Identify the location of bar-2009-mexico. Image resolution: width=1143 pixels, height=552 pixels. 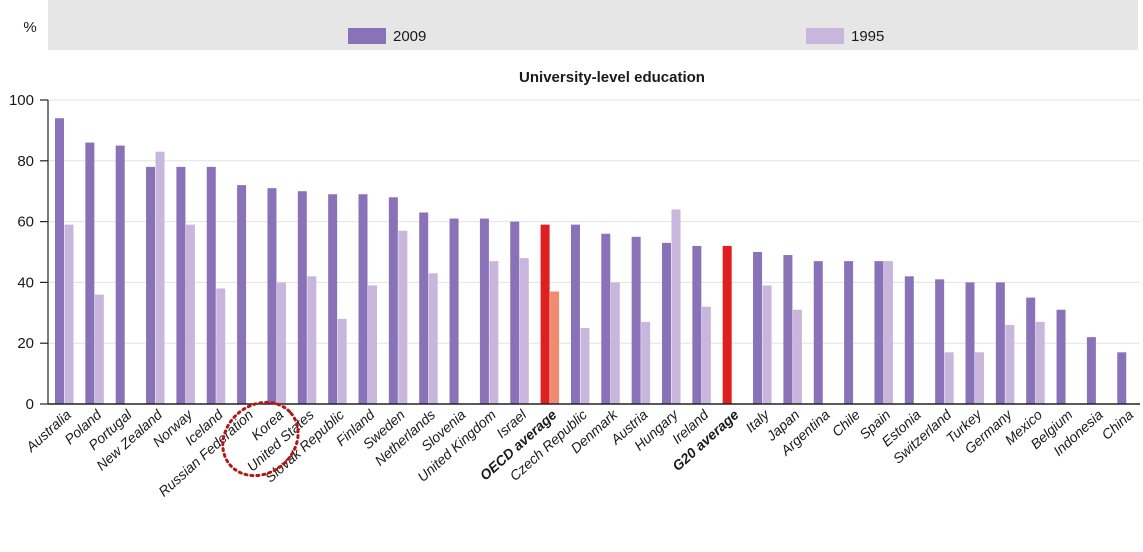
(1031, 350).